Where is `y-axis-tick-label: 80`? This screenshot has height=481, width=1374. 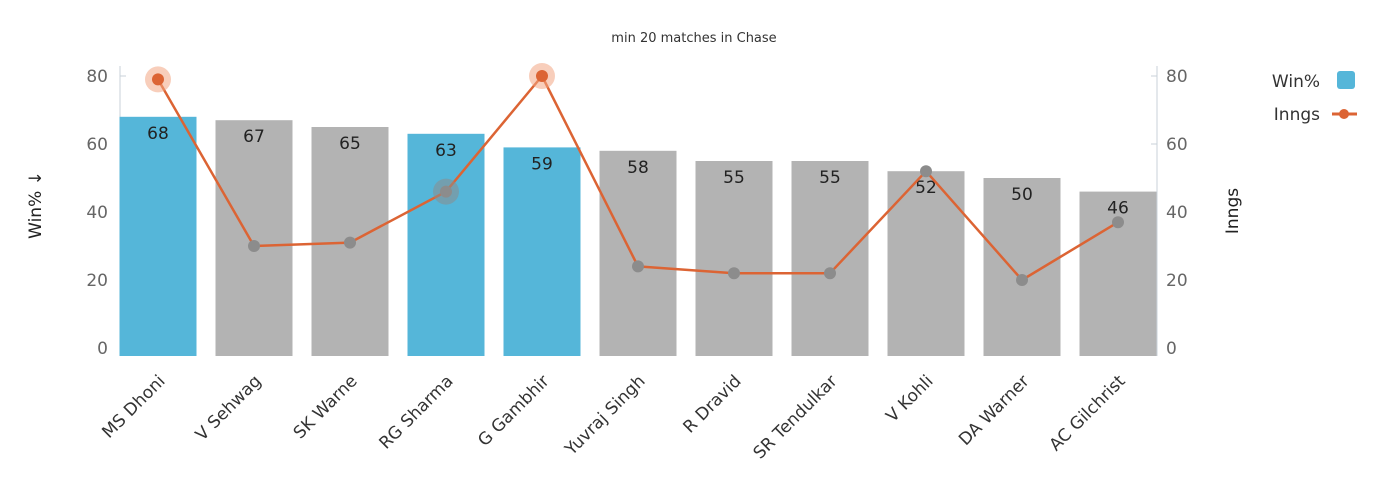 y-axis-tick-label: 80 is located at coordinates (97, 77).